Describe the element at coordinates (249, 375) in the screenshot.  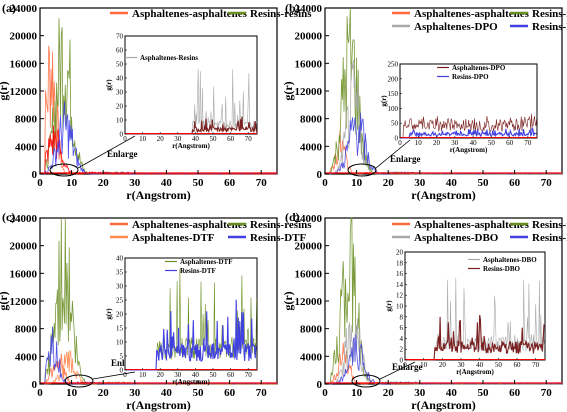
I see `inset-x-tick-label: 70` at that location.